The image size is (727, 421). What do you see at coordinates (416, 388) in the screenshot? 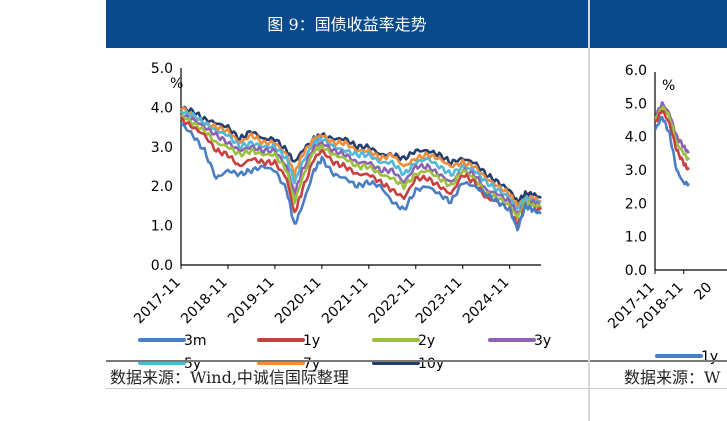
I see `bottom-rule` at bounding box center [416, 388].